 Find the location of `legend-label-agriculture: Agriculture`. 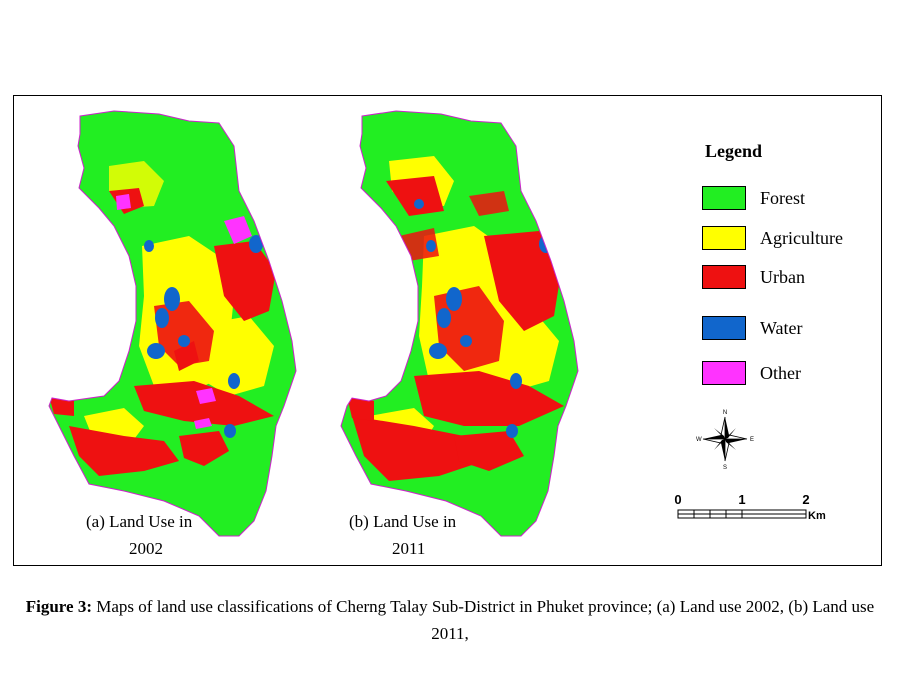

legend-label-agriculture: Agriculture is located at coordinates (801, 238).